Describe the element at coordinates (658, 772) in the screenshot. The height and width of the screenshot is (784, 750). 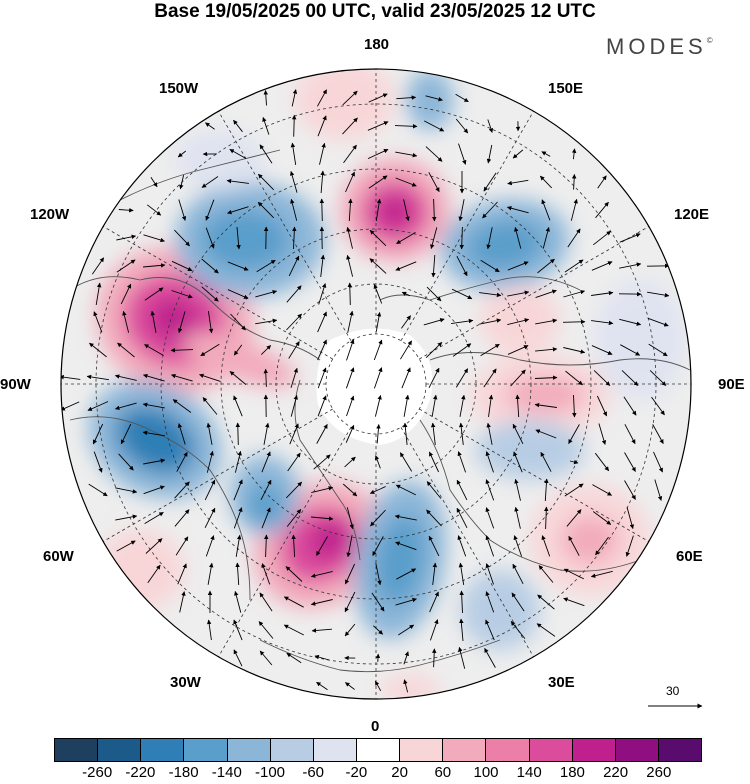
I see `colorbar-tick-label: 260` at that location.